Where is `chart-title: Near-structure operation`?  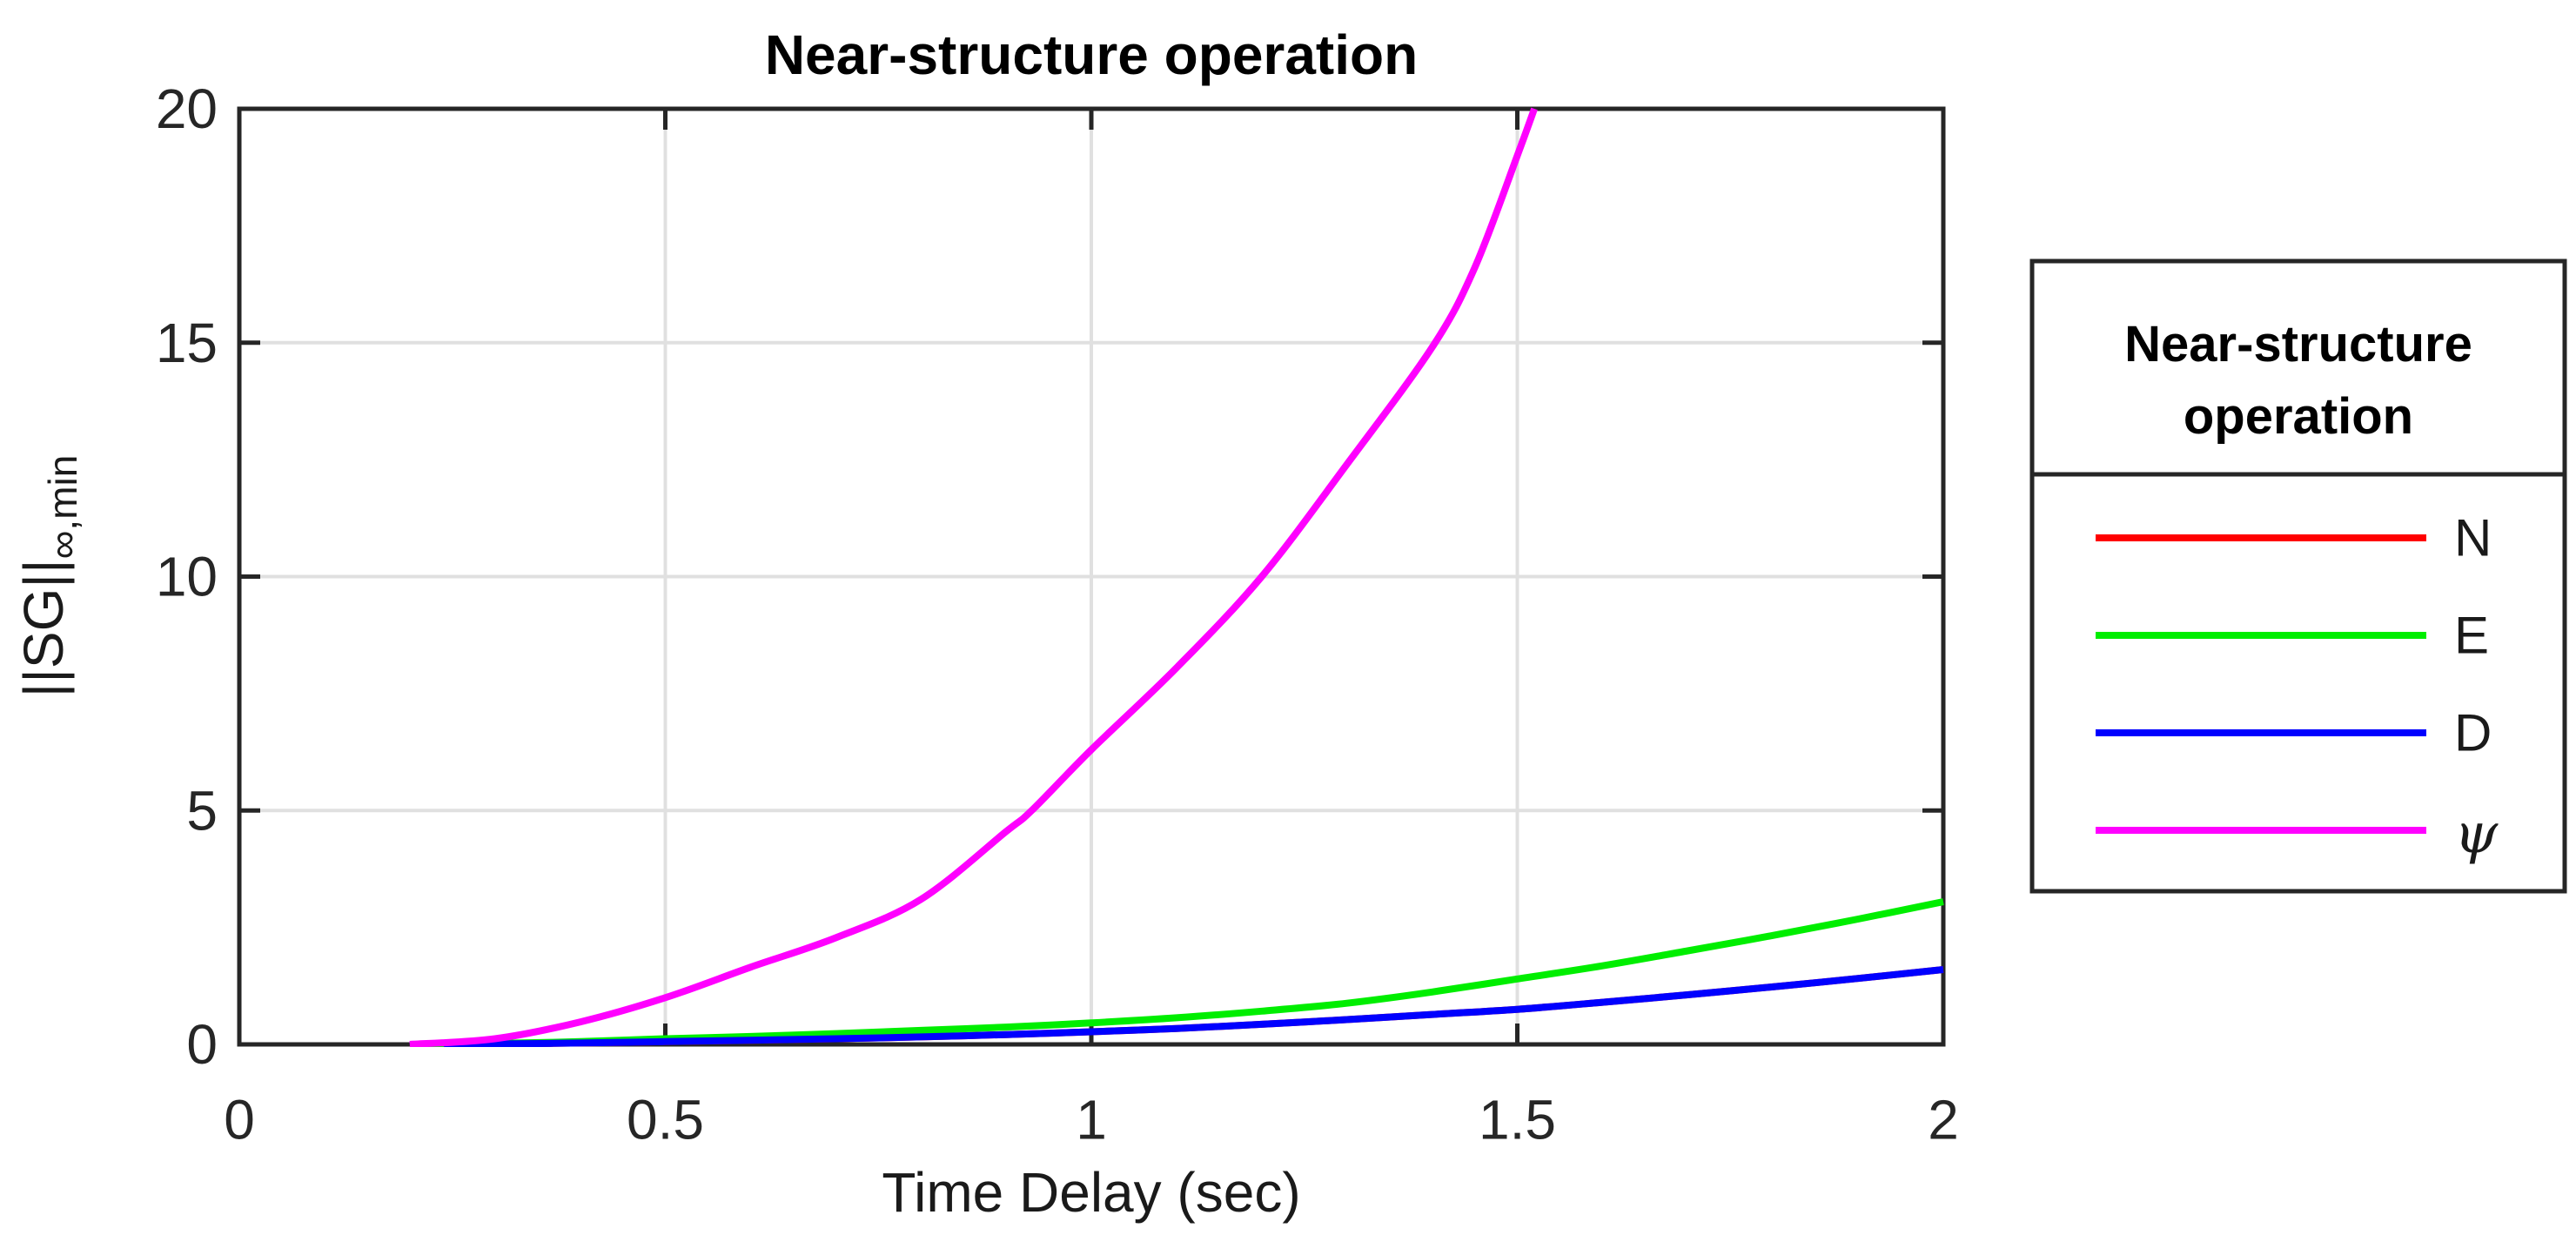 chart-title: Near-structure operation is located at coordinates (1091, 54).